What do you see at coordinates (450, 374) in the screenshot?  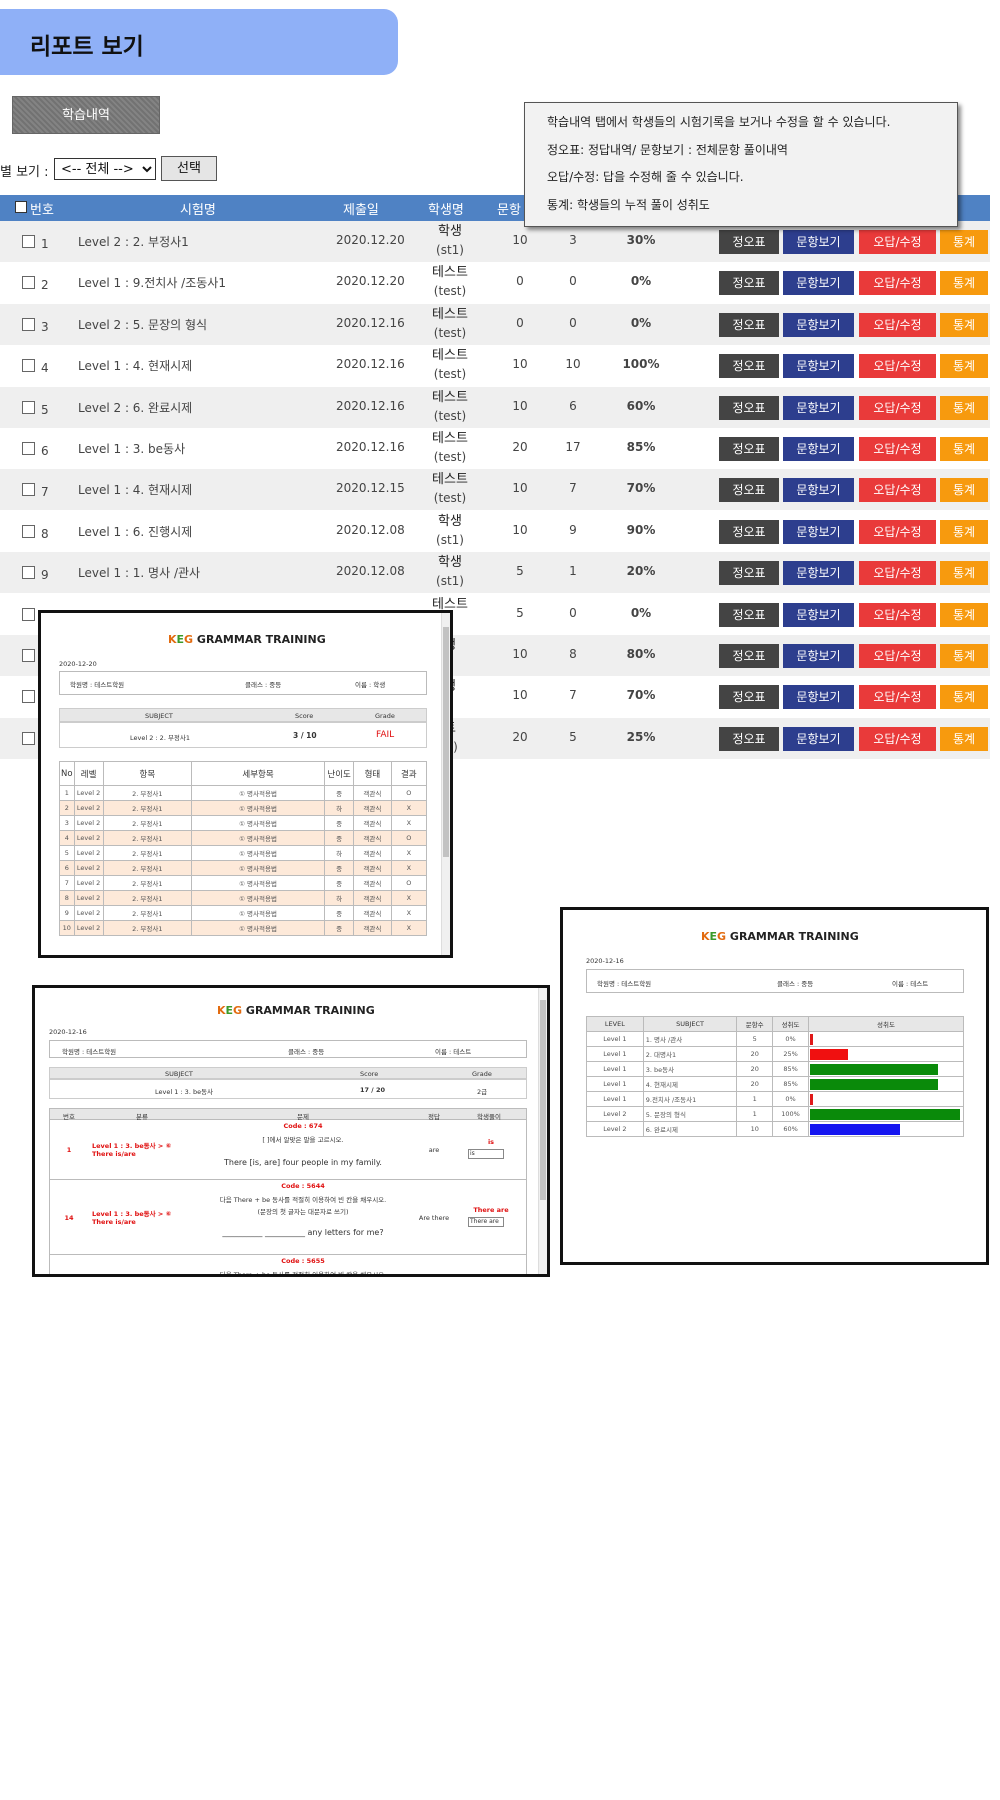 I see `student-id: (test)` at bounding box center [450, 374].